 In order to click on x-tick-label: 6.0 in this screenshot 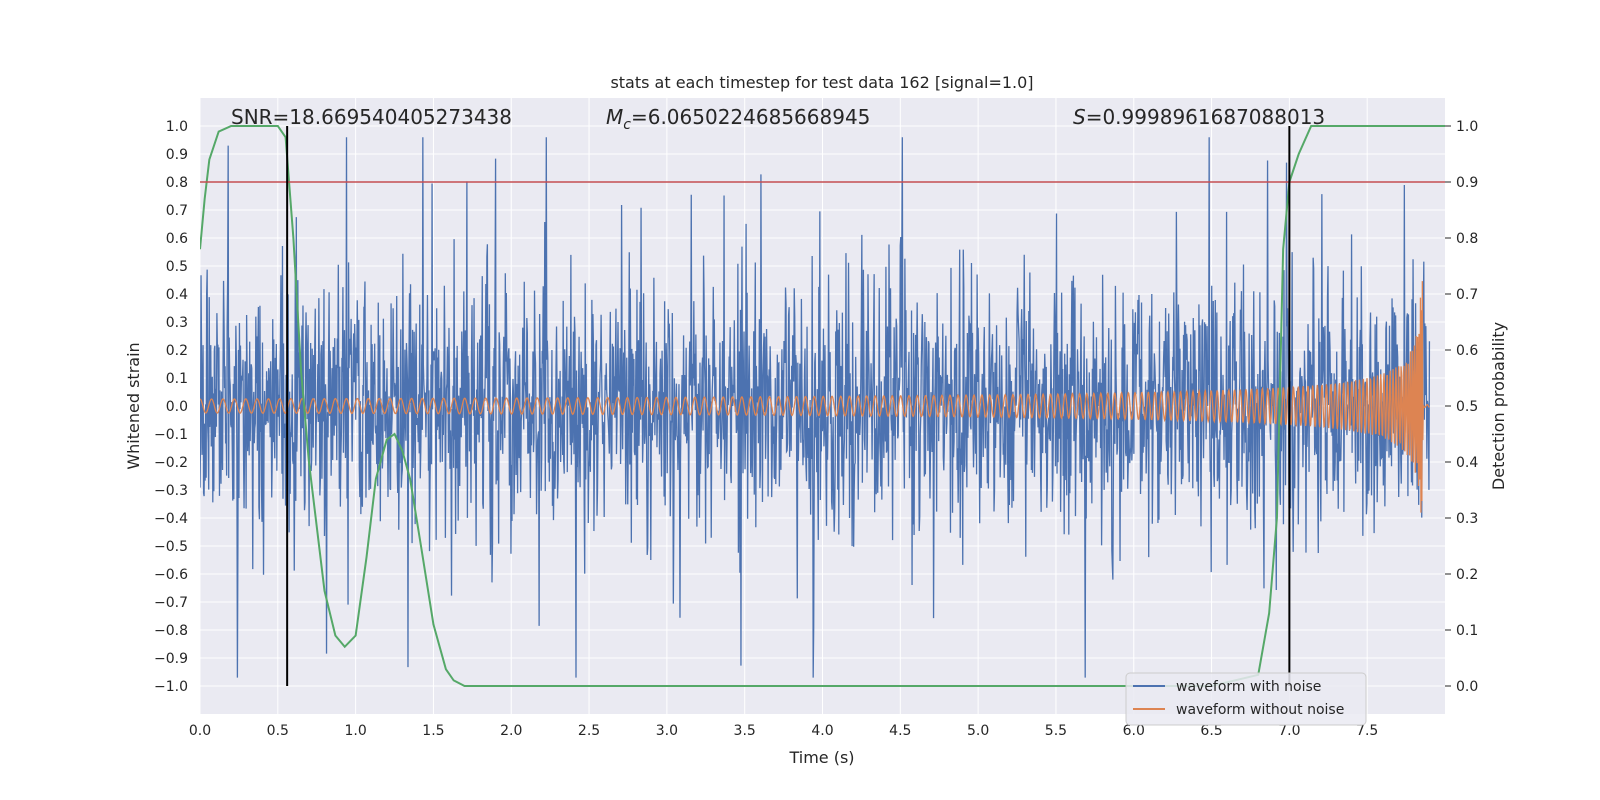, I will do `click(1134, 731)`.